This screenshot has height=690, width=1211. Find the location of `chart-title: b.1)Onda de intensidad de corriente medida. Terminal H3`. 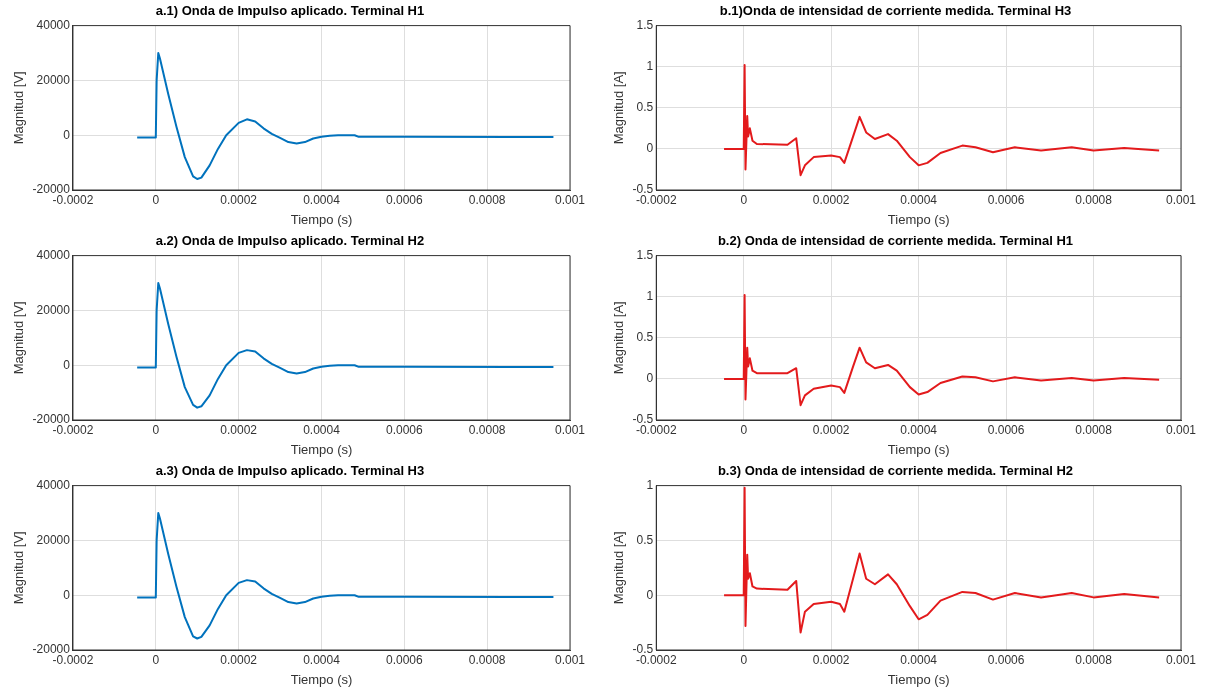

chart-title: b.1)Onda de intensidad de corriente medida. Terminal H3 is located at coordinates (895, 11).